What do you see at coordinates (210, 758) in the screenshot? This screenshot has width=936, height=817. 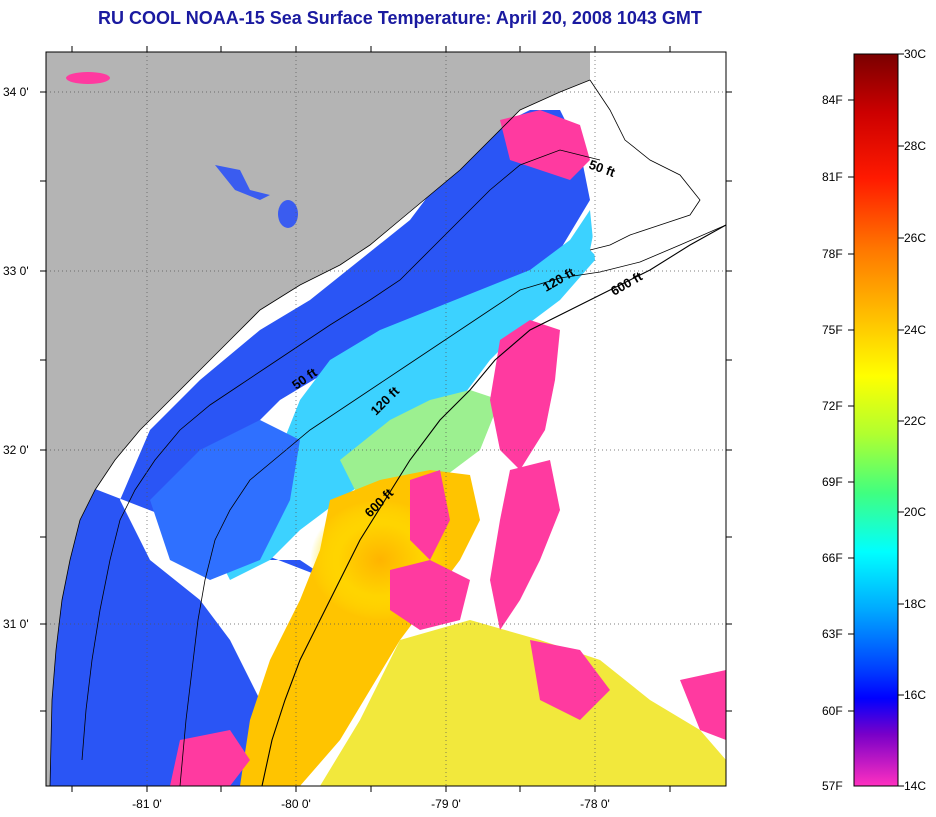 I see `cloud-patch-south` at bounding box center [210, 758].